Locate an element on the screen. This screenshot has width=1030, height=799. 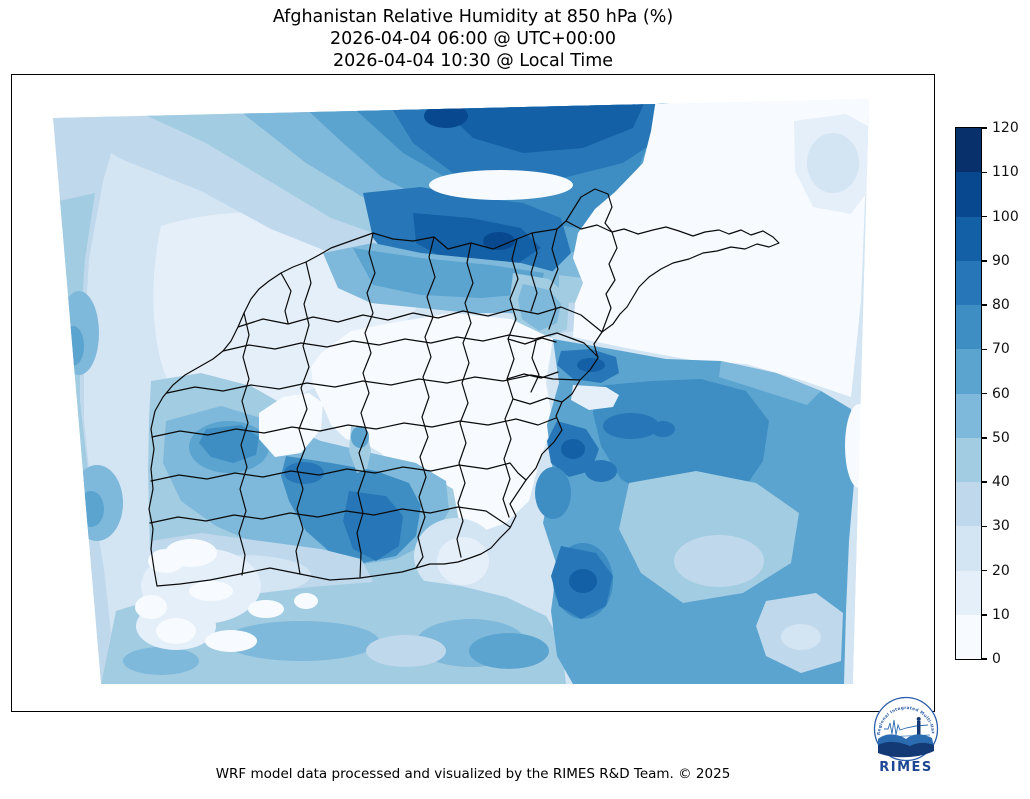
colorbar-tick-label: 30 is located at coordinates (1001, 526).